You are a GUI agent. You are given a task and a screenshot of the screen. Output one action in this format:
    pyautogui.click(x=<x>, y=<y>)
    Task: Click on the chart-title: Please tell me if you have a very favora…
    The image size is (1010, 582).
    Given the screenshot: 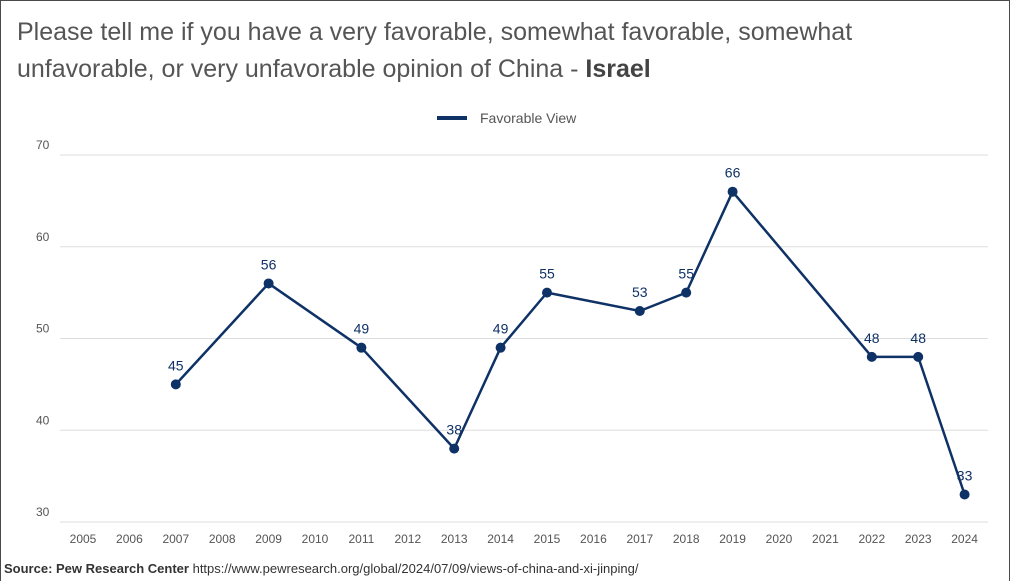 What is the action you would take?
    pyautogui.click(x=497, y=51)
    